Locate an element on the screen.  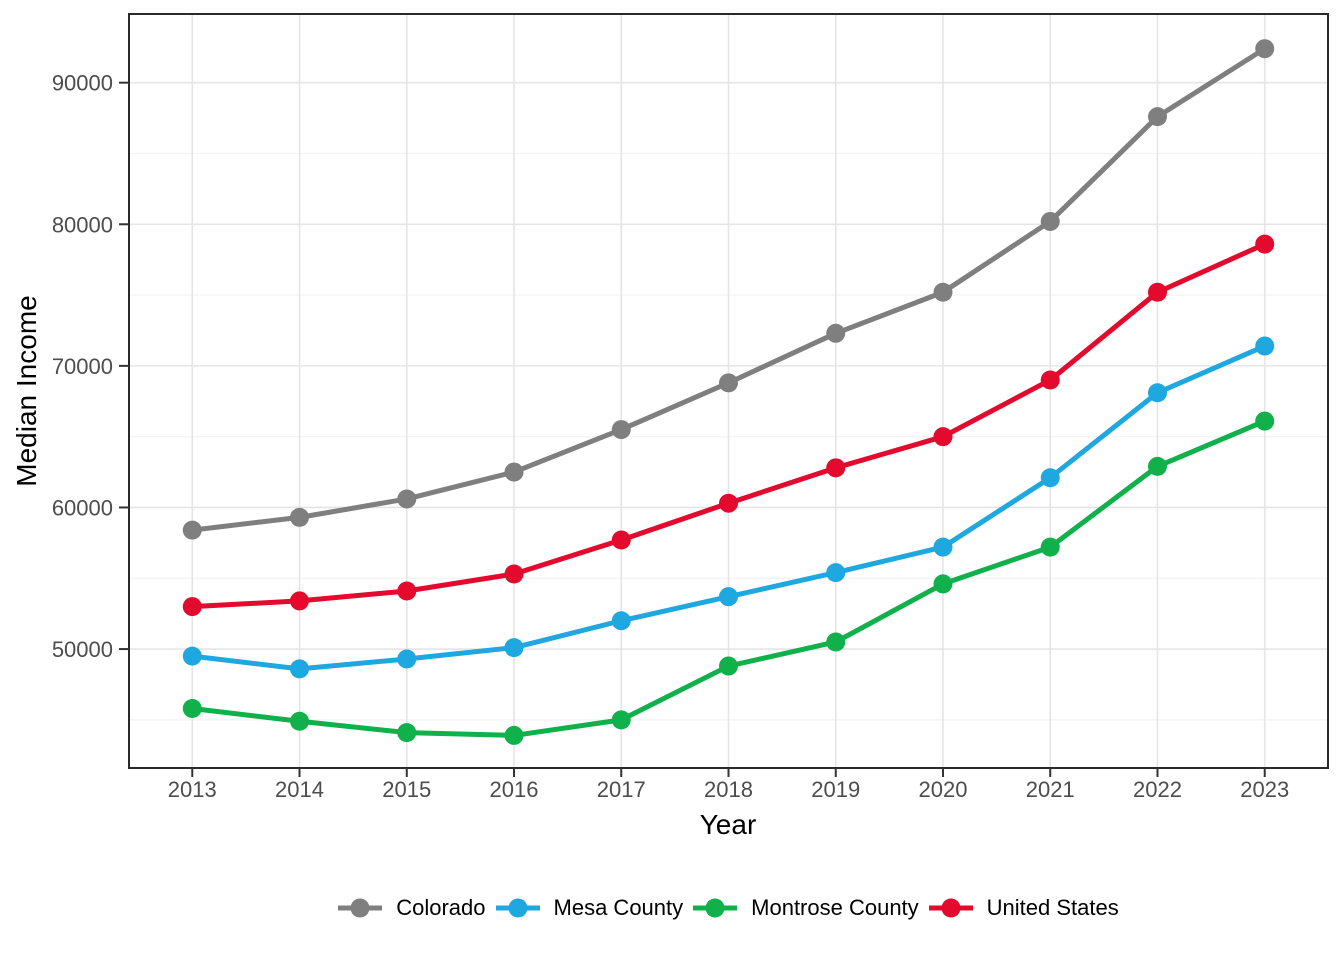
legend-item-united-states: United States is located at coordinates (1023, 908).